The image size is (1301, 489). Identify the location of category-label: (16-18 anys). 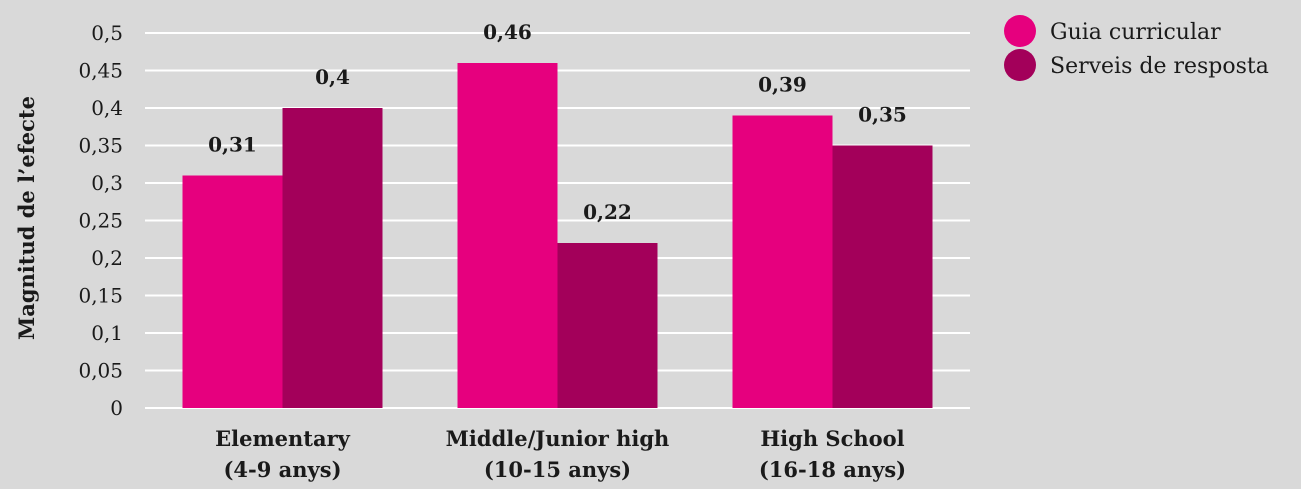
(832, 469).